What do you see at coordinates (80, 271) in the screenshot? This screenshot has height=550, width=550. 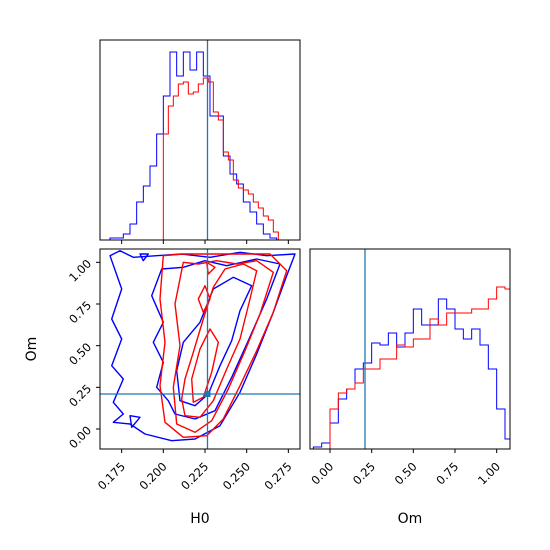 I see `y-tick-label: 1.00` at bounding box center [80, 271].